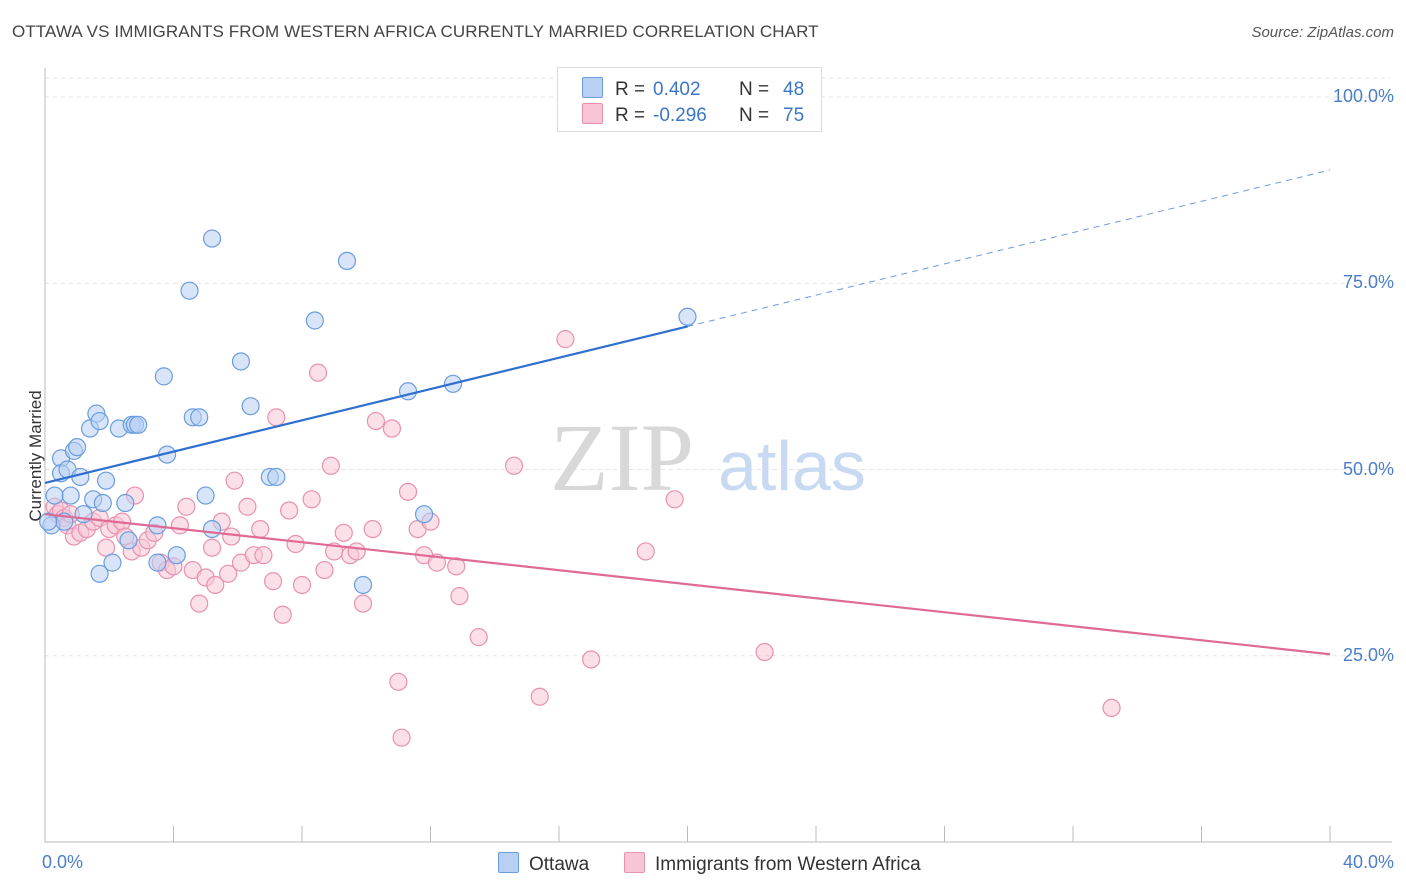  I want to click on x-tick-min: 0.0%, so click(63, 862).